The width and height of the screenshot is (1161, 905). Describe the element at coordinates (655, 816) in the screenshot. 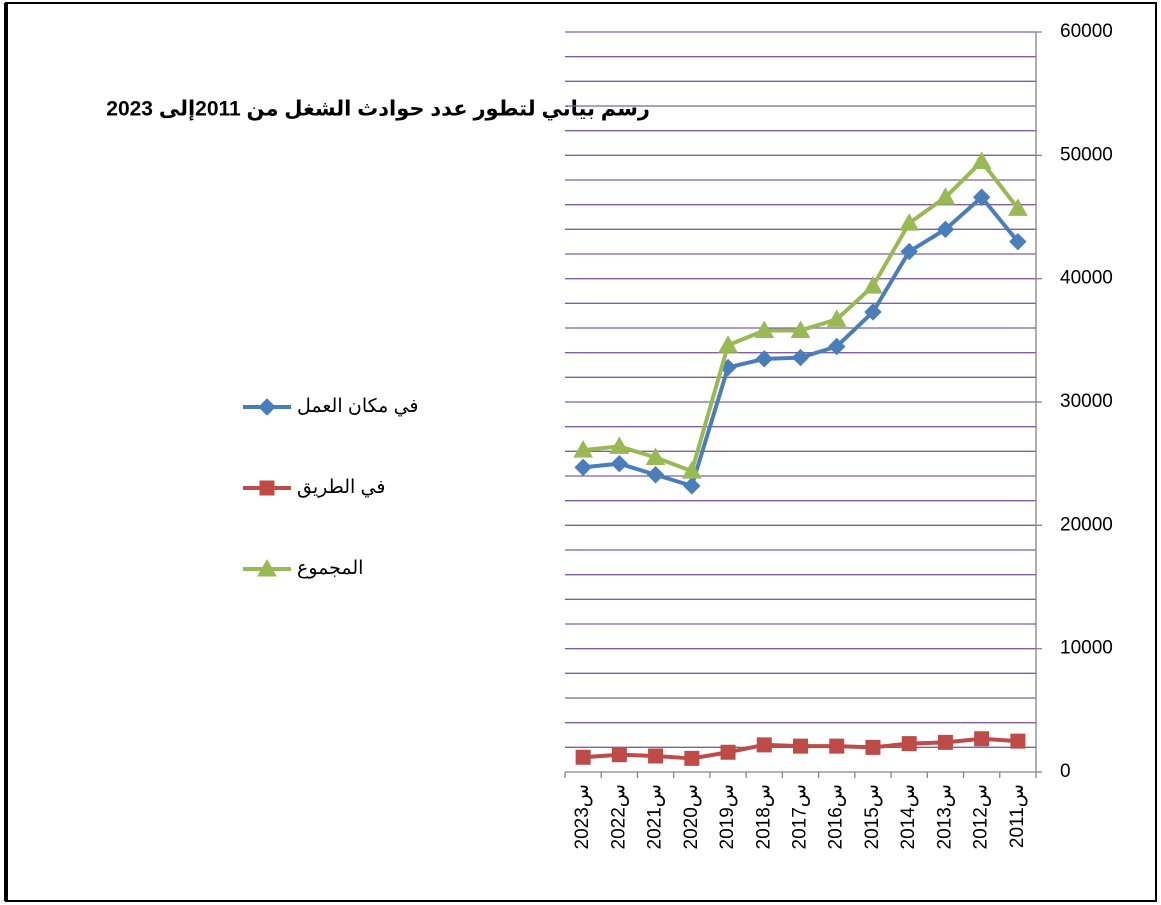

I see `x-tick-label: 2021س` at that location.